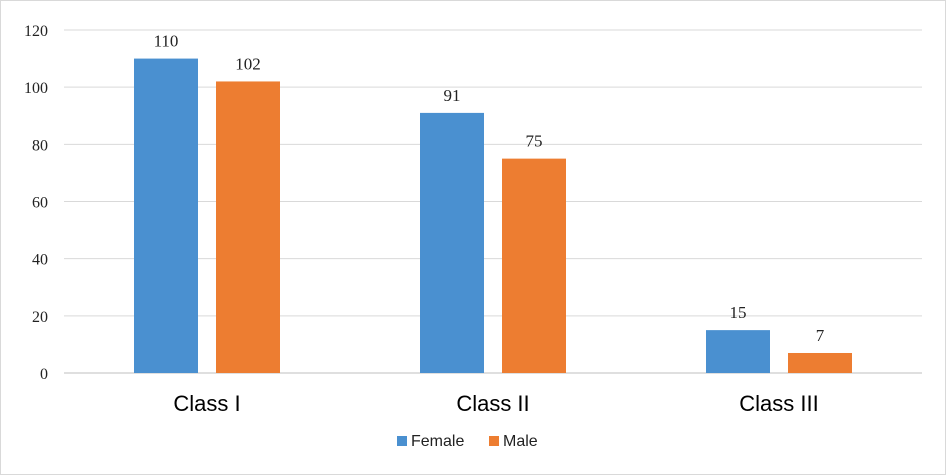 The image size is (946, 475). I want to click on x-category-label: Class II, so click(492, 403).